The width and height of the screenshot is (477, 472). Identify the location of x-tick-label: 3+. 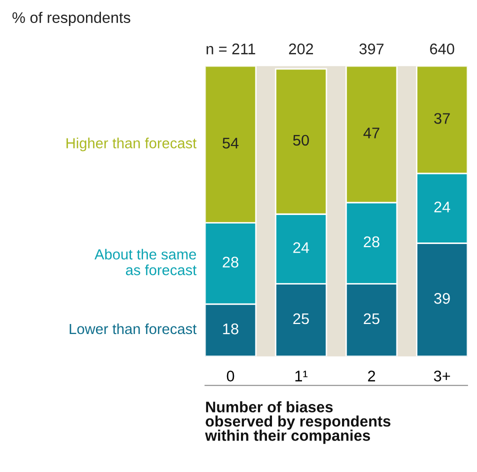
(442, 376).